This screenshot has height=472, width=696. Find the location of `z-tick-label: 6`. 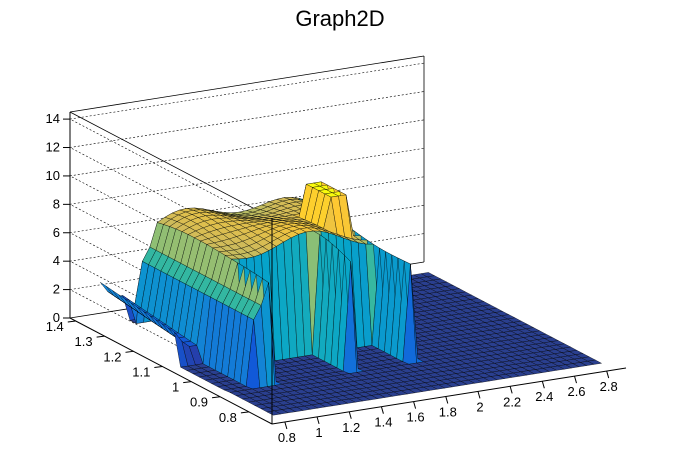

z-tick-label: 6 is located at coordinates (56, 232).